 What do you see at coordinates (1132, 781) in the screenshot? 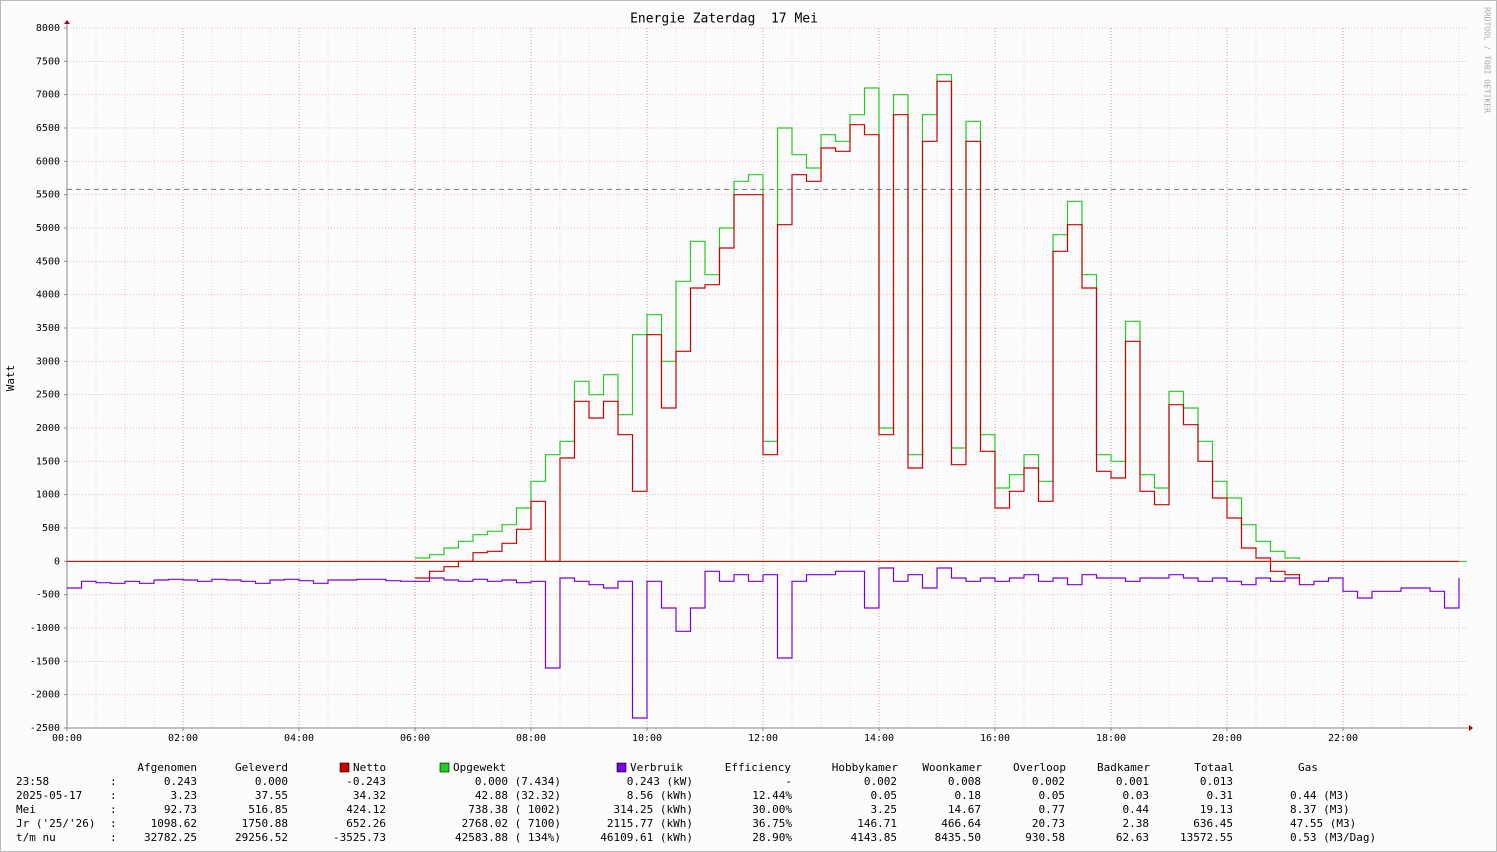
I see `table-cell: 0.001` at bounding box center [1132, 781].